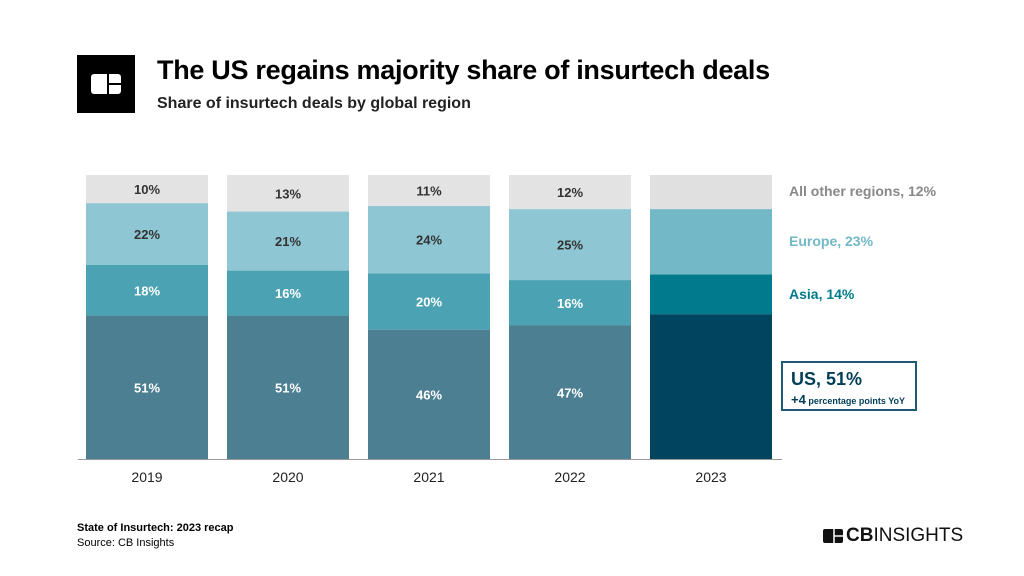 The height and width of the screenshot is (576, 1024). Describe the element at coordinates (146, 477) in the screenshot. I see `x-tick-label: 2019` at that location.